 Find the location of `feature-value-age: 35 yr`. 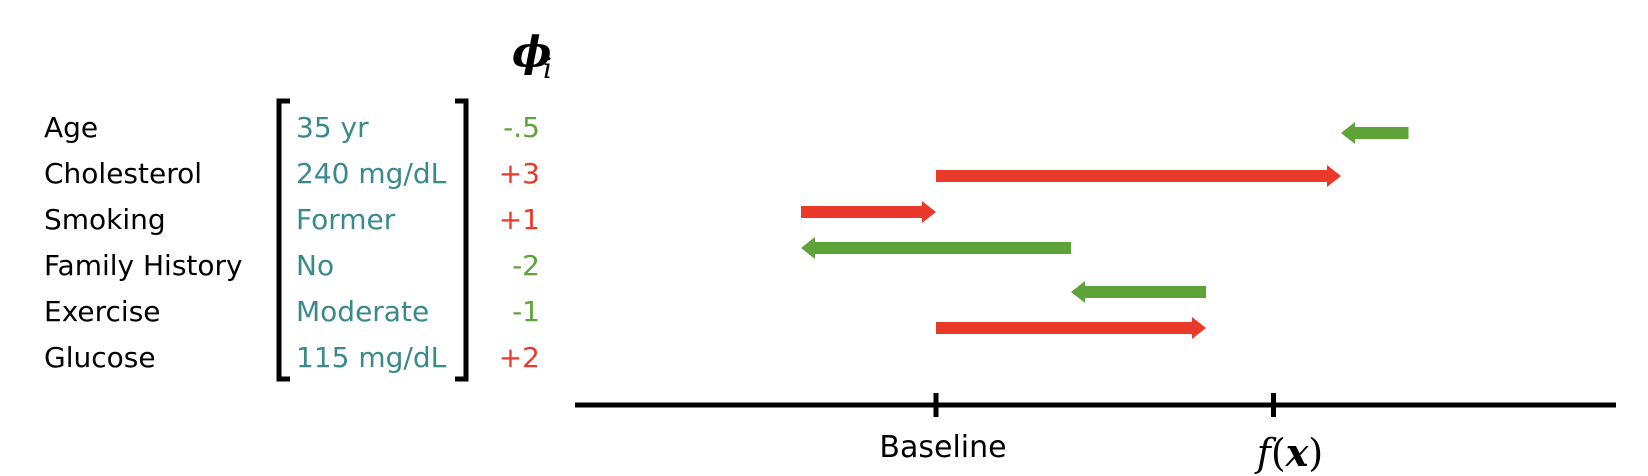

feature-value-age: 35 yr is located at coordinates (332, 127).